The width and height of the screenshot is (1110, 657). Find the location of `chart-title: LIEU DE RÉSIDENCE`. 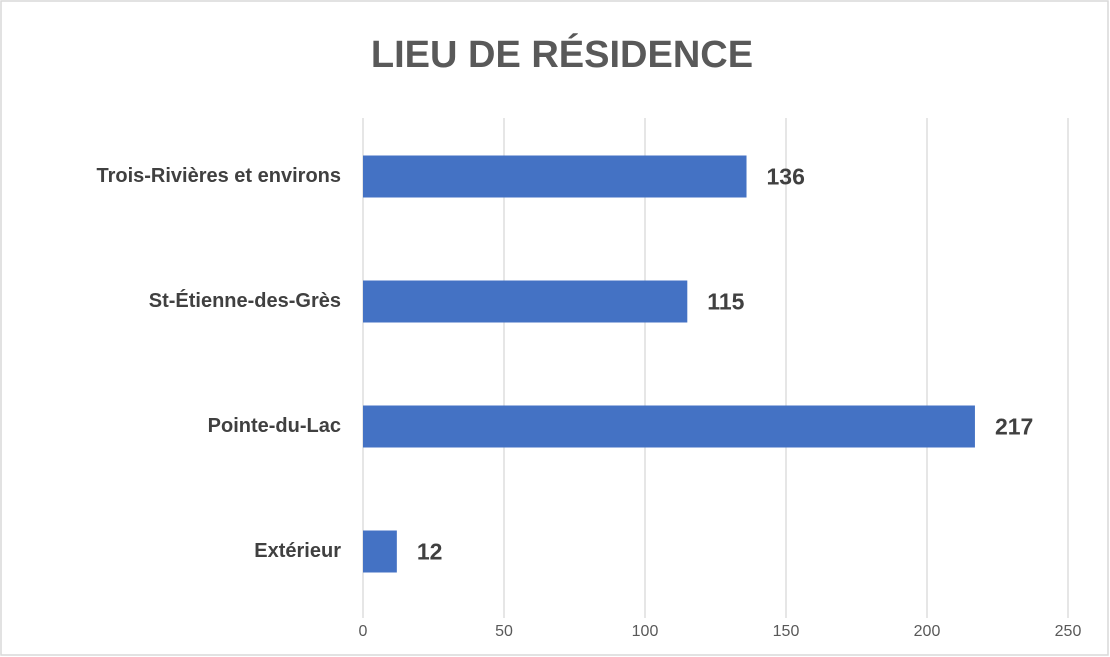

chart-title: LIEU DE RÉSIDENCE is located at coordinates (562, 54).